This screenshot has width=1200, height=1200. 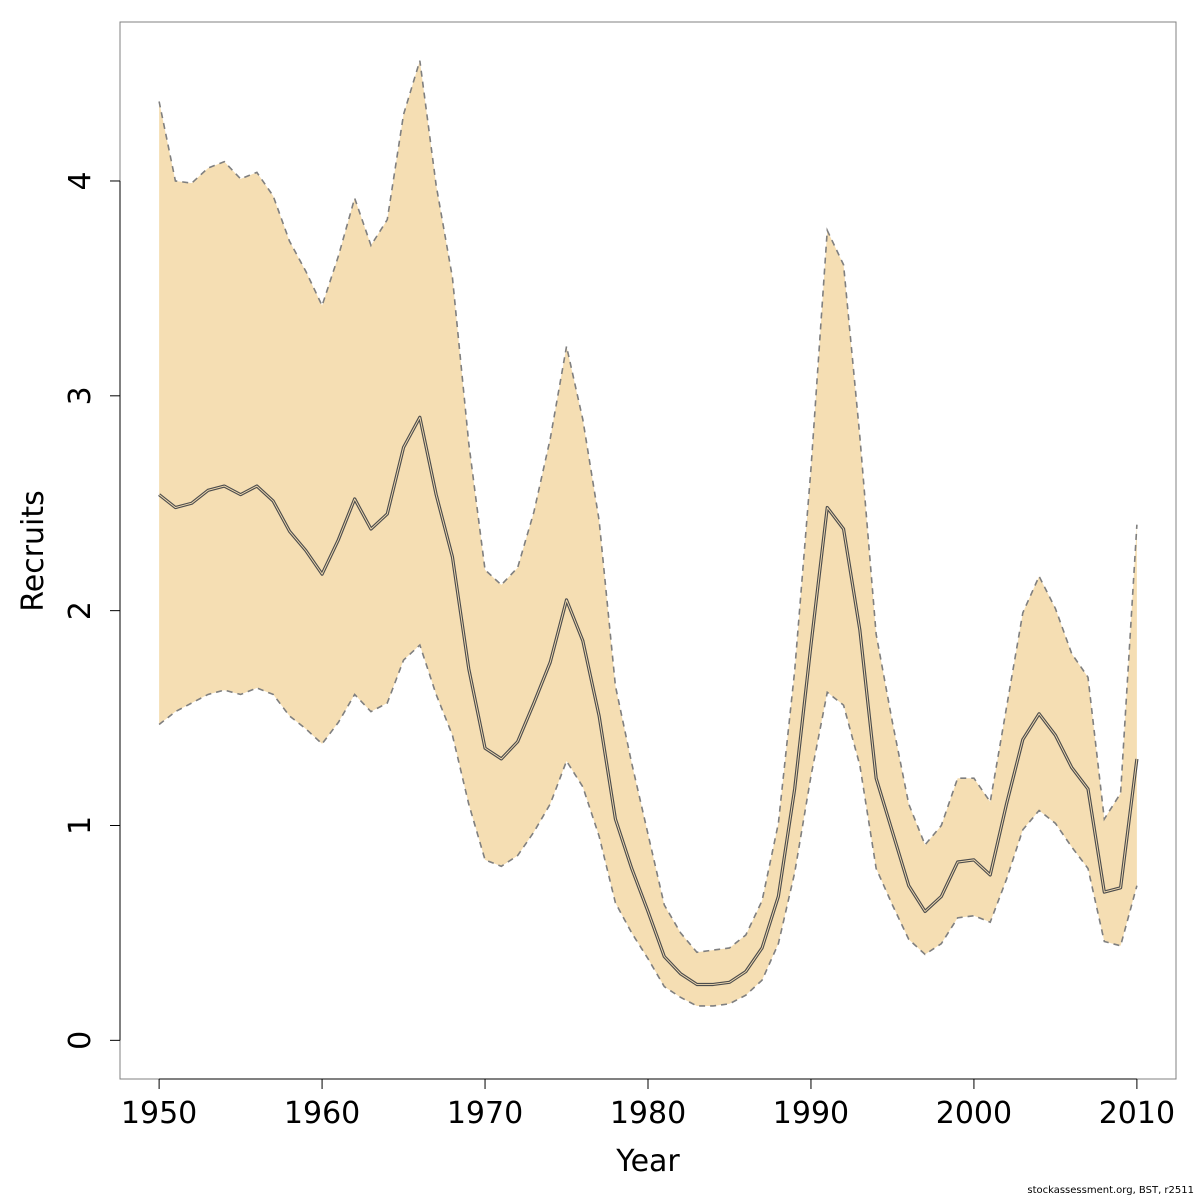 I want to click on y-axis: 0 1 2 3 4, so click(x=92, y=610).